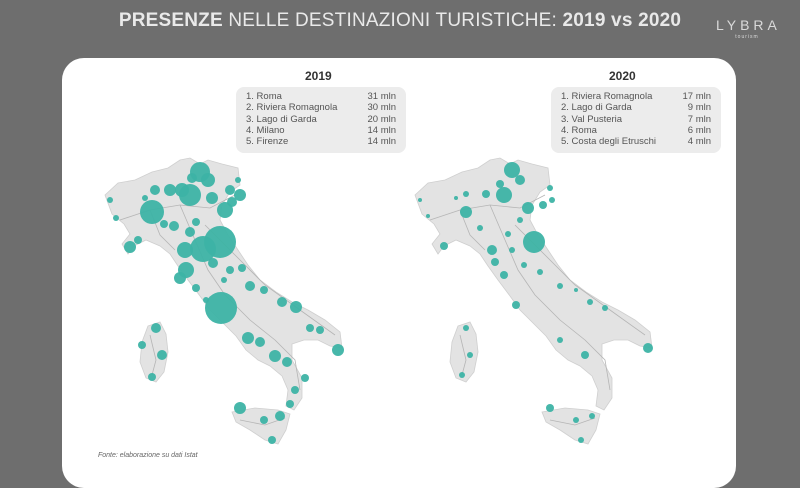 This screenshot has width=800, height=488. I want to click on ranking-row: 3. Val Pusteria 7 mln, so click(636, 119).